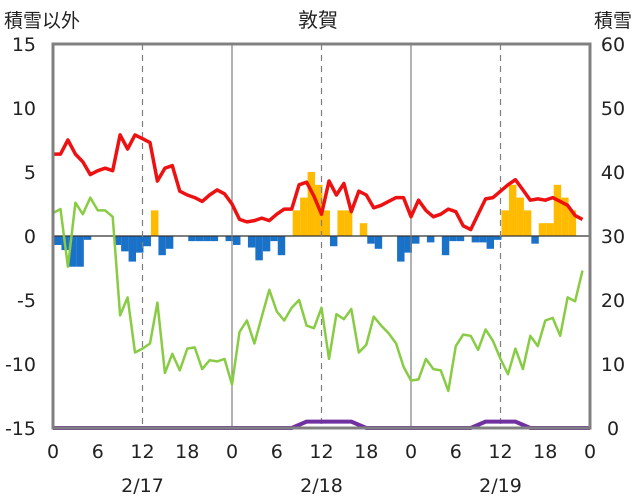  Describe the element at coordinates (321, 486) in the screenshot. I see `date-label: 2/18` at that location.